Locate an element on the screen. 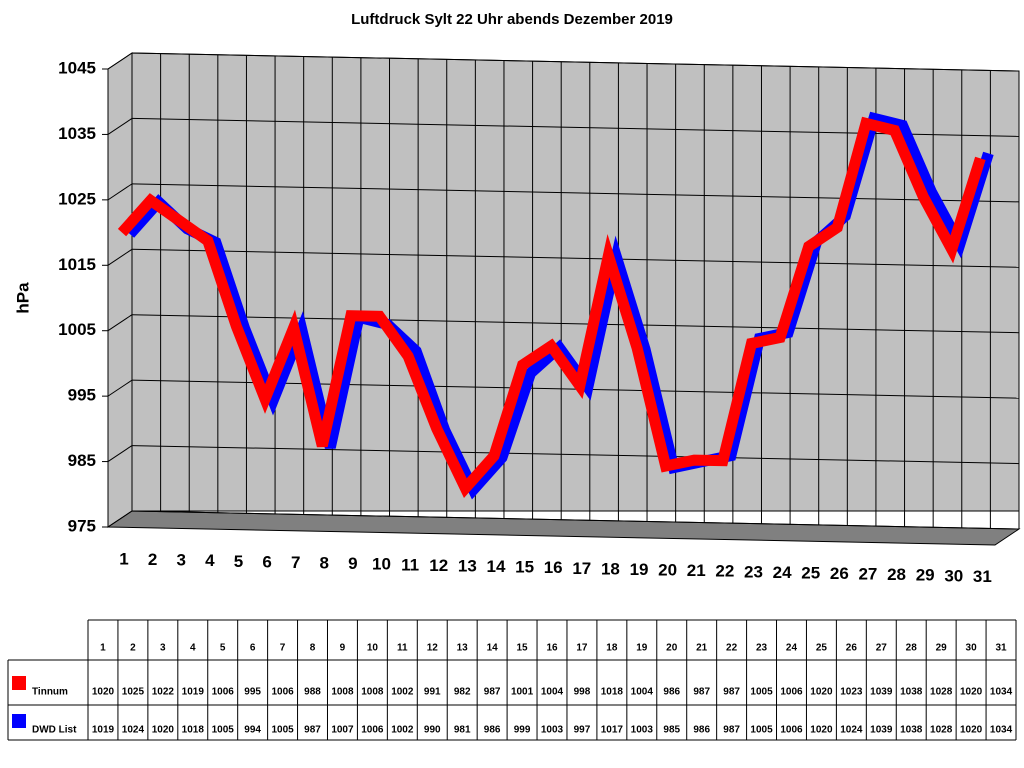  x-tick-label: 14 is located at coordinates (496, 566).